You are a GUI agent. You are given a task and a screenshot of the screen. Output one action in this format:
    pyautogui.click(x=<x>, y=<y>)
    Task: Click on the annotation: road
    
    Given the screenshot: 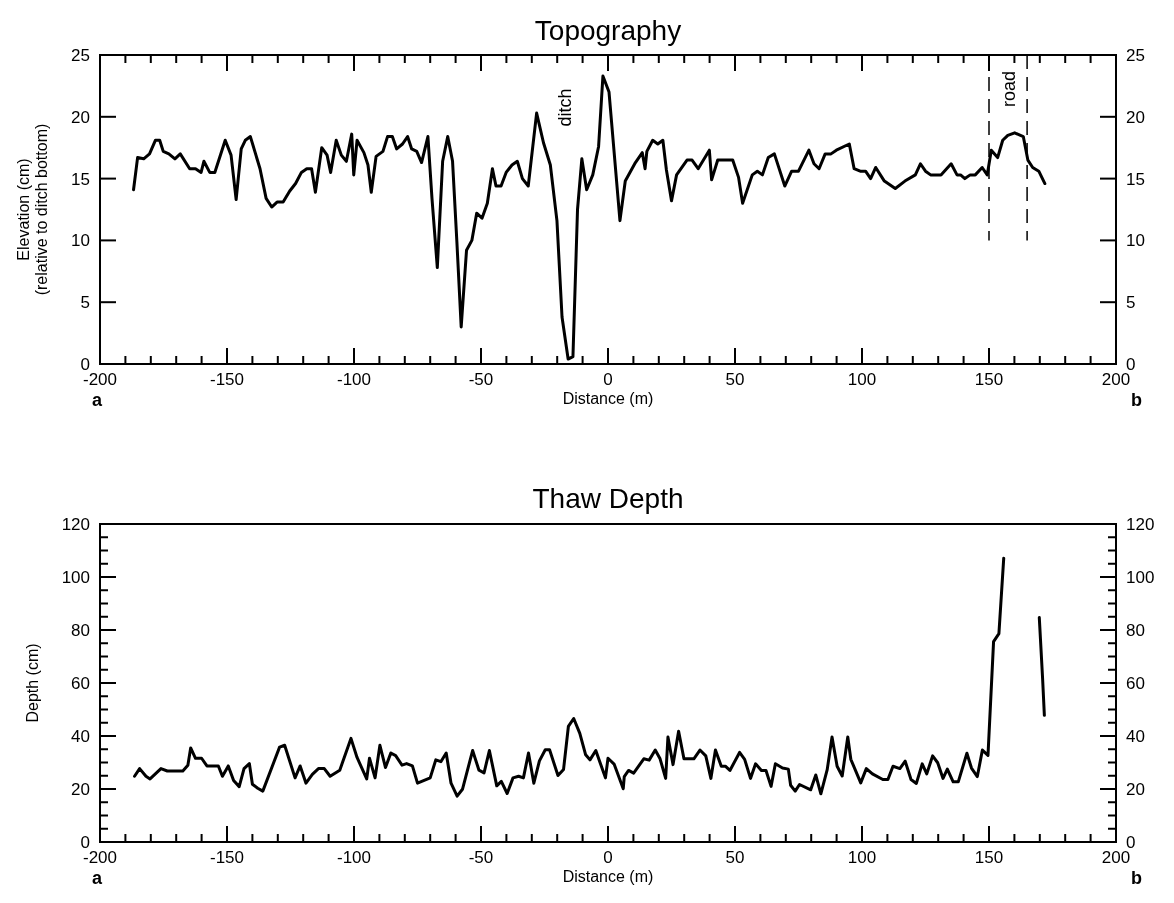 What is the action you would take?
    pyautogui.click(x=1008, y=89)
    